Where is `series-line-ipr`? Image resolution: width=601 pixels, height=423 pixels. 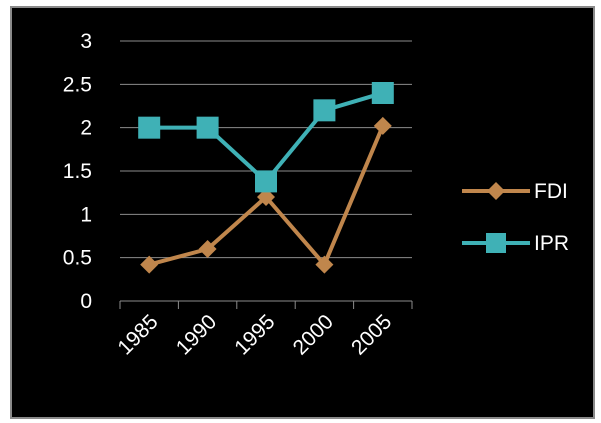 series-line-ipr is located at coordinates (266, 137).